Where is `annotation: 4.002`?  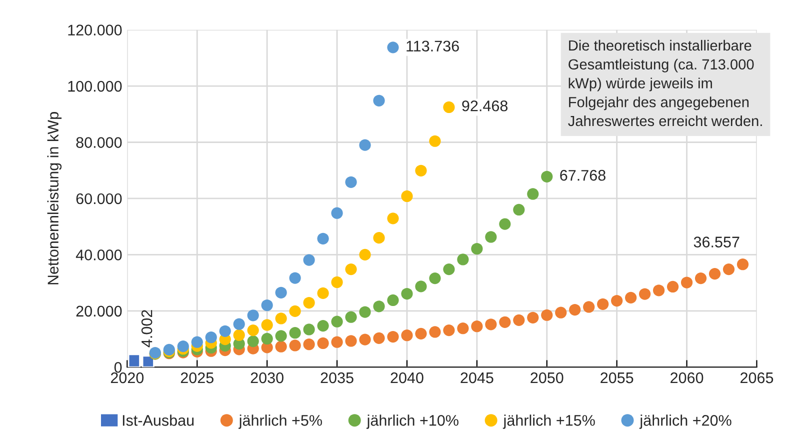 annotation: 4.002 is located at coordinates (146, 329).